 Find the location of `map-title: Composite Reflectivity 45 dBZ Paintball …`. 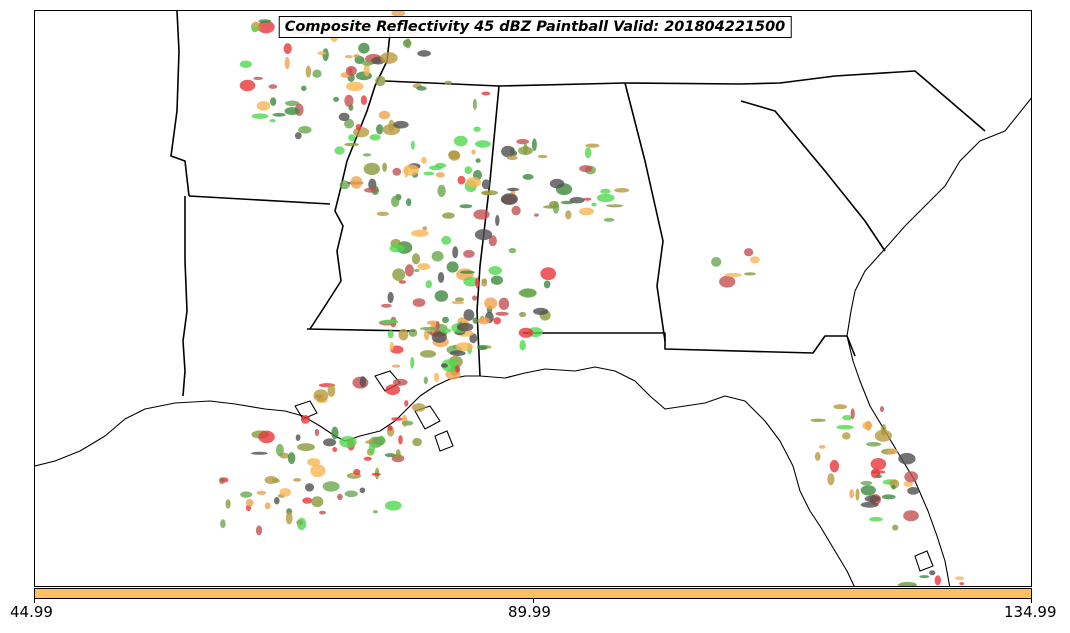

map-title: Composite Reflectivity 45 dBZ Paintball … is located at coordinates (535, 27).